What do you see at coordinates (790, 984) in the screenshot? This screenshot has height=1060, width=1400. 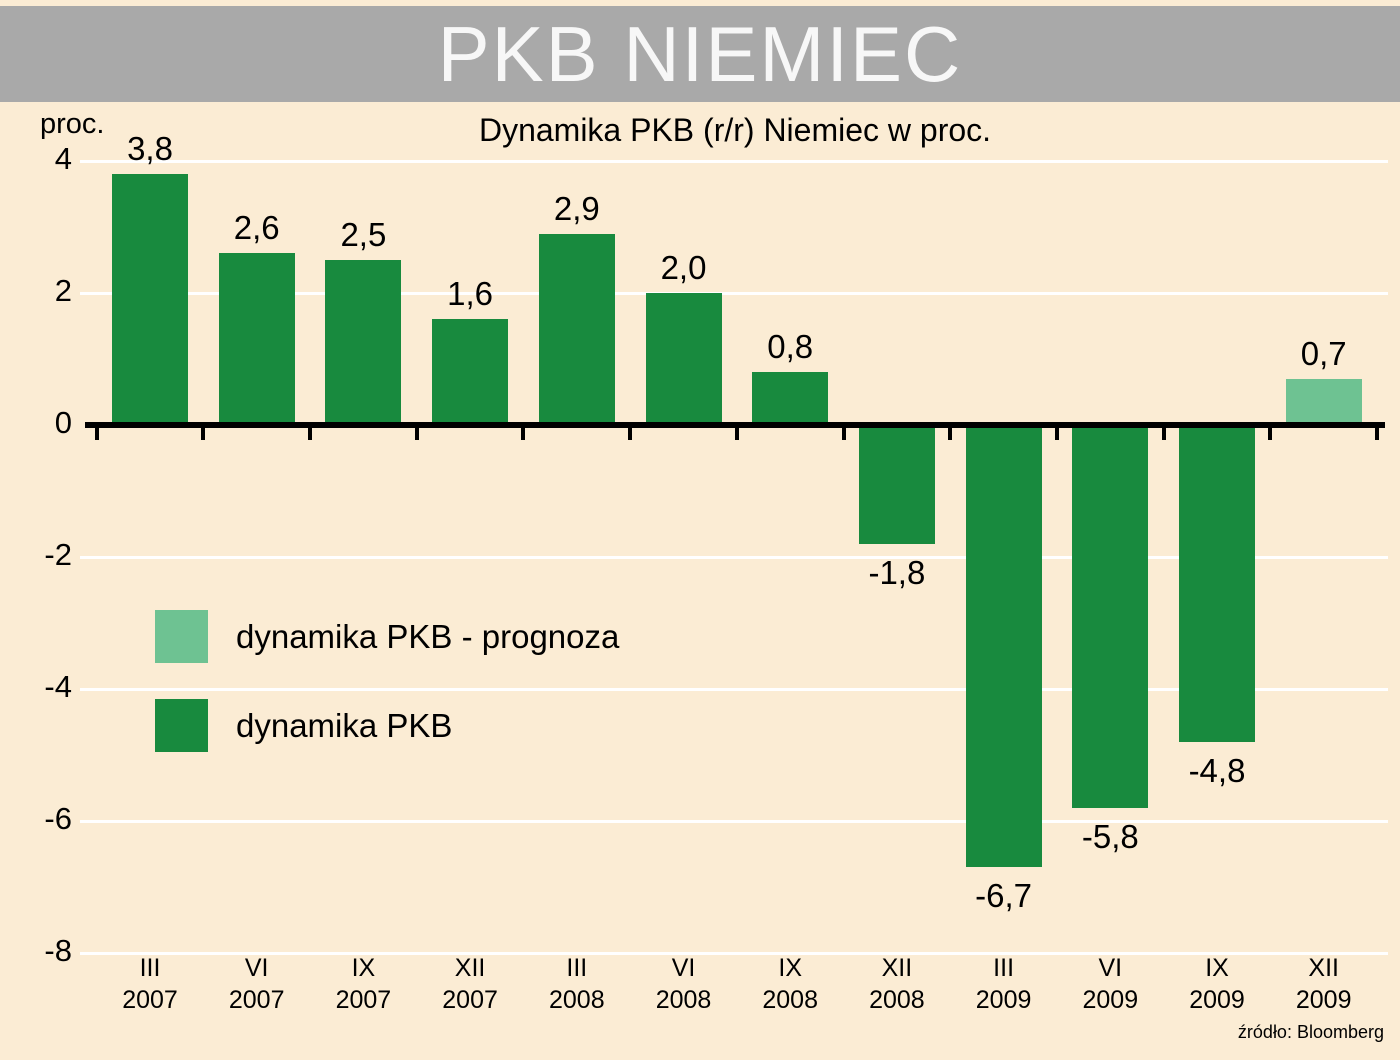 I see `x-axis-label: IX 2008` at bounding box center [790, 984].